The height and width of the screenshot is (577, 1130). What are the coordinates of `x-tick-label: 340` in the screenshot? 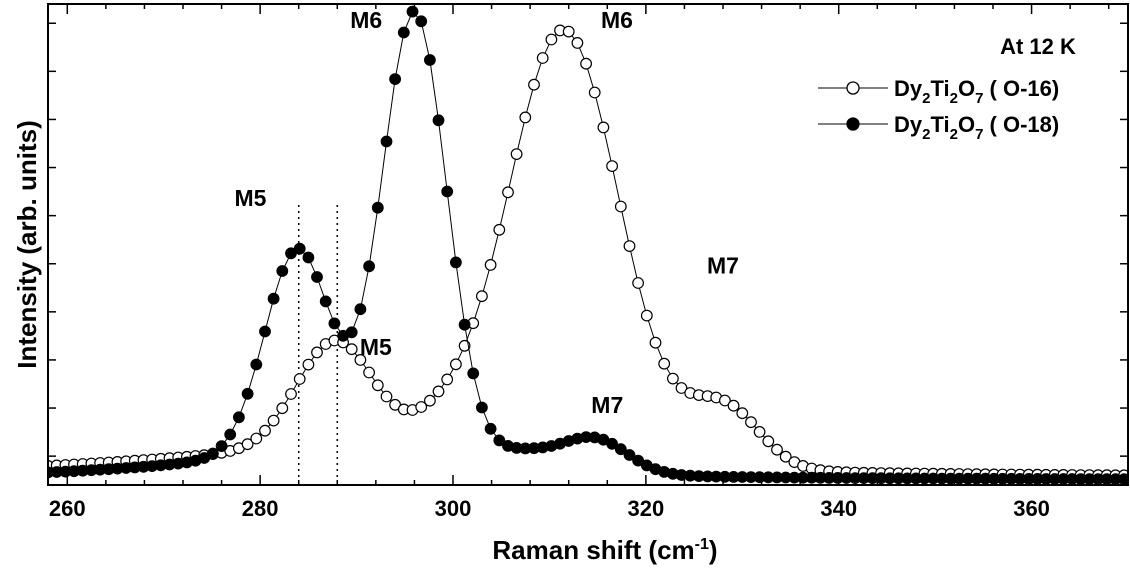 It's located at (838, 508).